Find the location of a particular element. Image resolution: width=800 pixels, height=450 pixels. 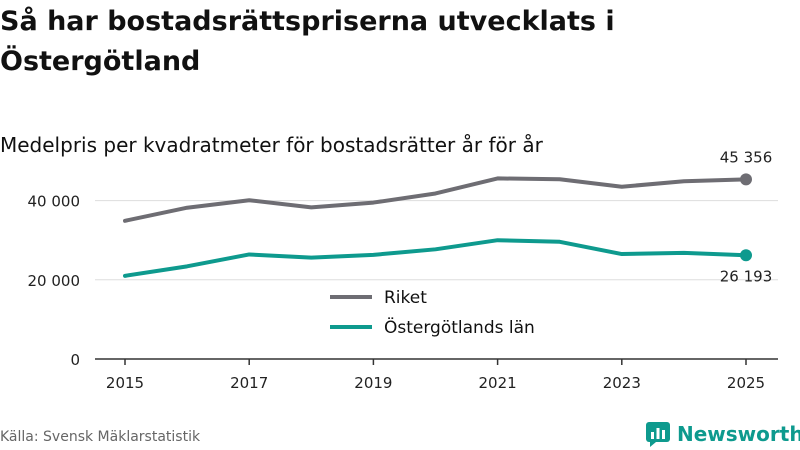

series-line-ostergotland is located at coordinates (435, 258).